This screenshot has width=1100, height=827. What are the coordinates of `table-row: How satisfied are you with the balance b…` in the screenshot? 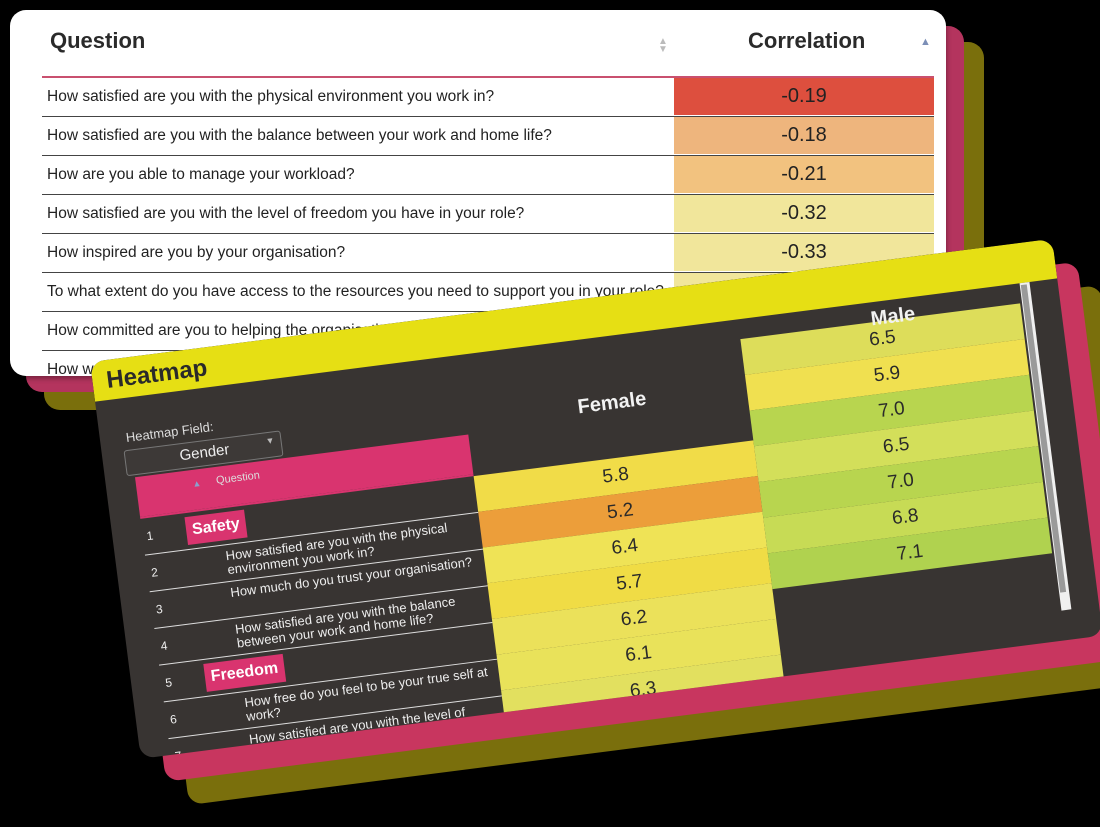 It's located at (488, 136).